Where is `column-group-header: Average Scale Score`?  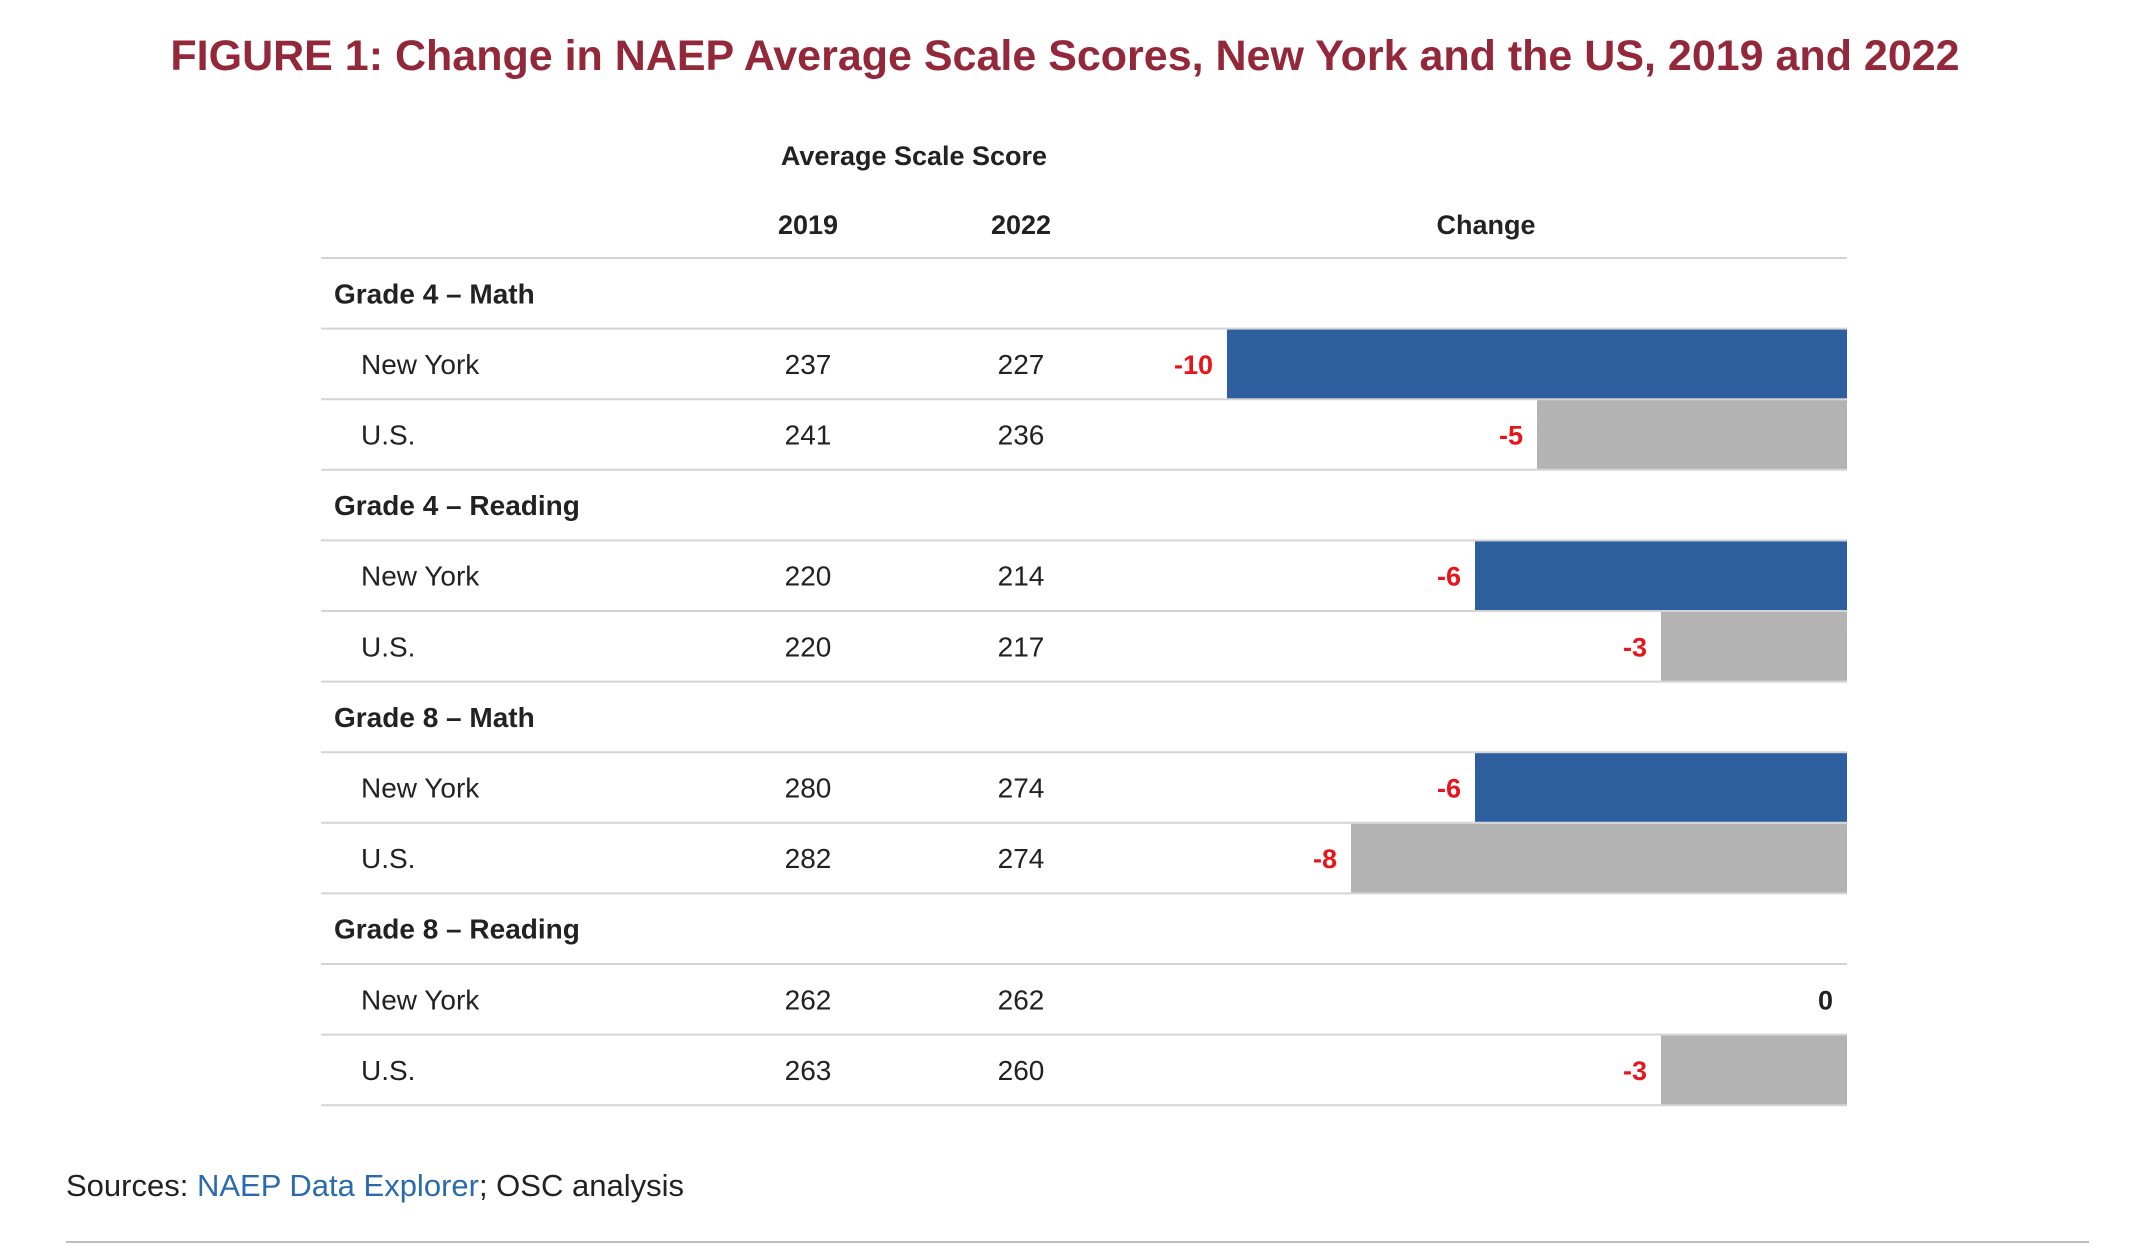 column-group-header: Average Scale Score is located at coordinates (914, 156).